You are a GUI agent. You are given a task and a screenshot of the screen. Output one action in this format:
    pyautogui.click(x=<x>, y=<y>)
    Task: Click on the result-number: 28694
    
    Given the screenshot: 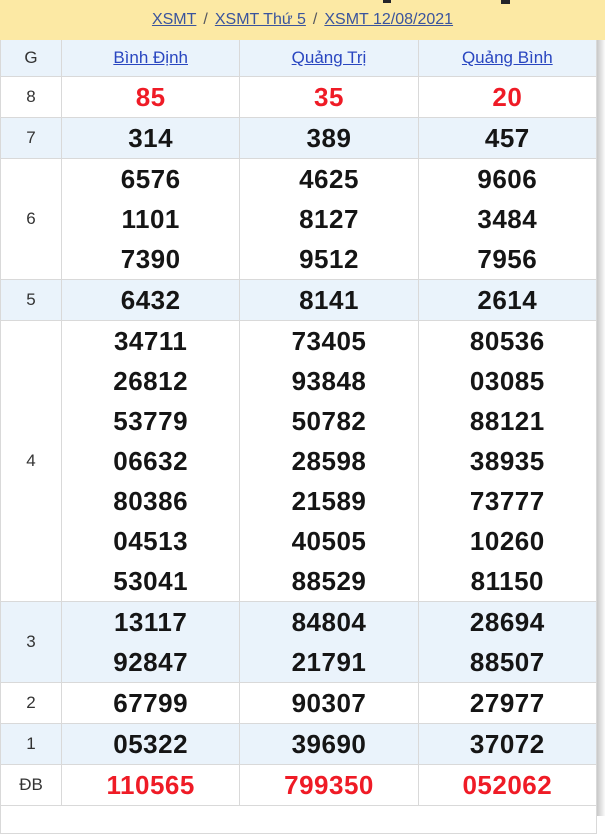 What is the action you would take?
    pyautogui.click(x=507, y=621)
    